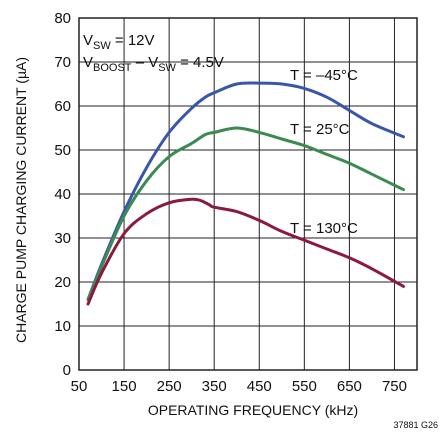 The image size is (443, 434). Describe the element at coordinates (415, 425) in the screenshot. I see `figure-id: 37881 G26` at that location.